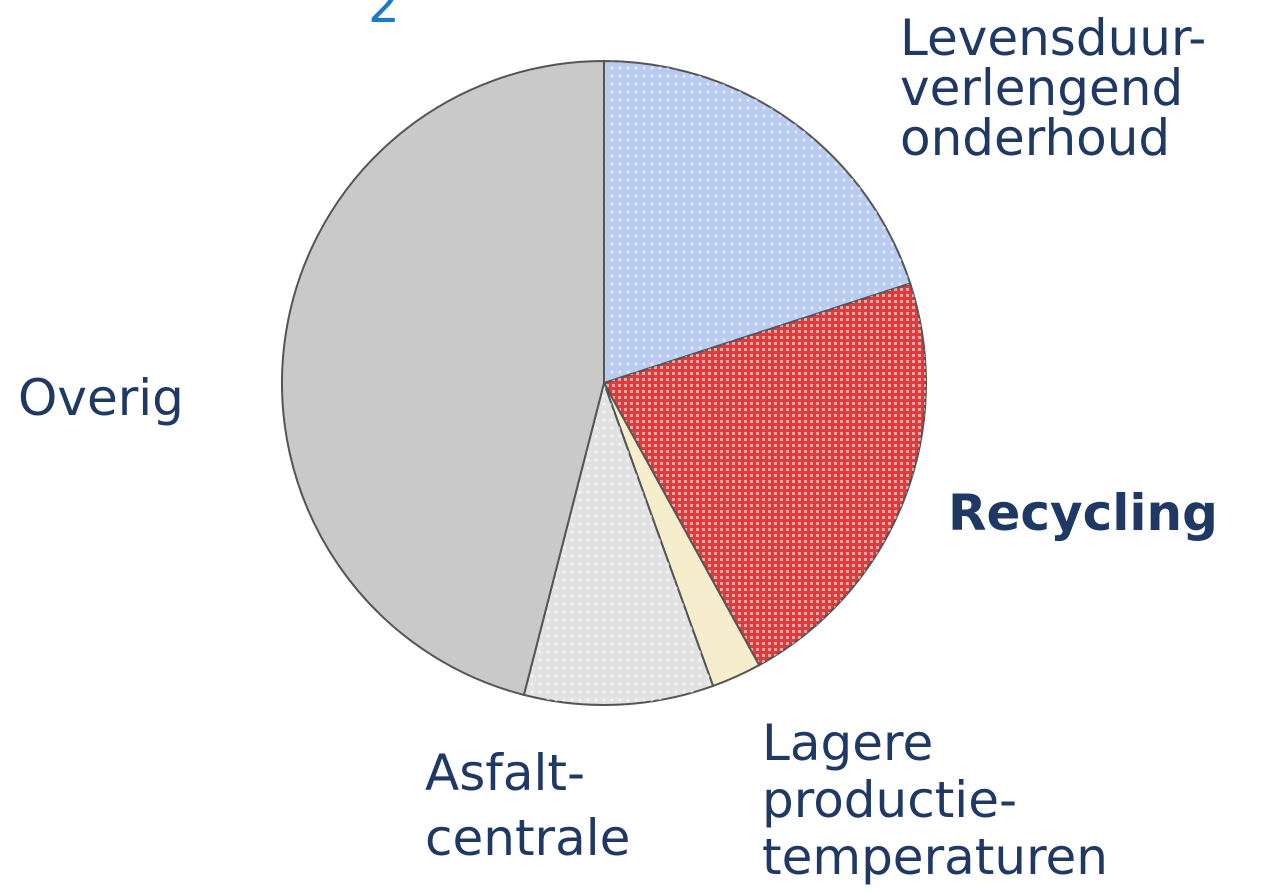 The image size is (1286, 894). I want to click on slice-label: temperaturen, so click(935, 857).